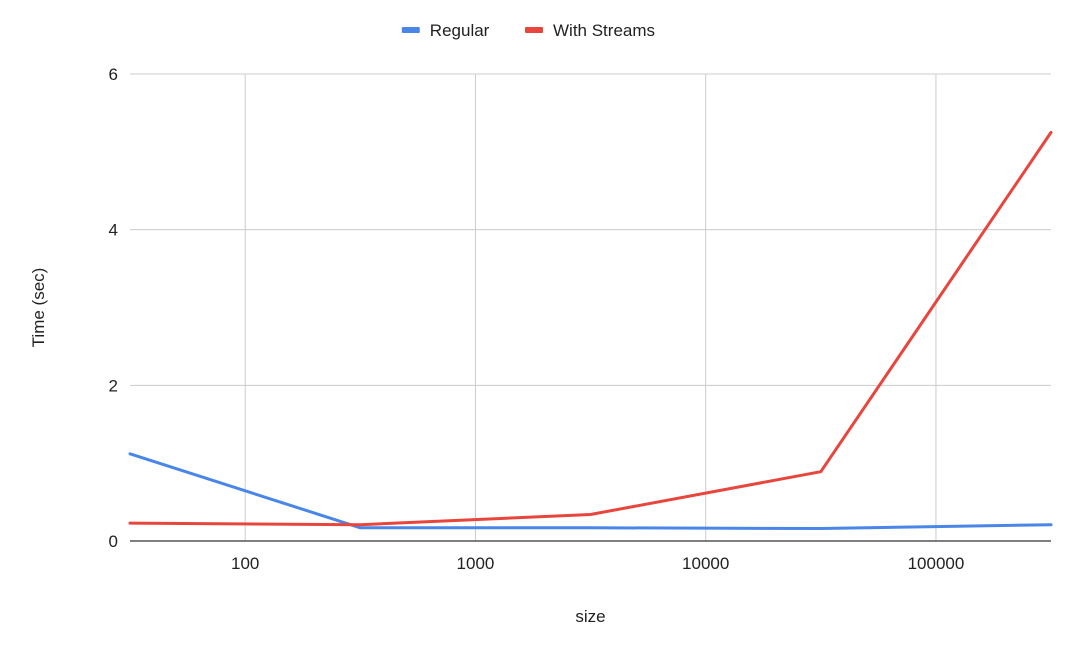 The image size is (1070, 648). Describe the element at coordinates (113, 230) in the screenshot. I see `y-tick-label: 4` at that location.